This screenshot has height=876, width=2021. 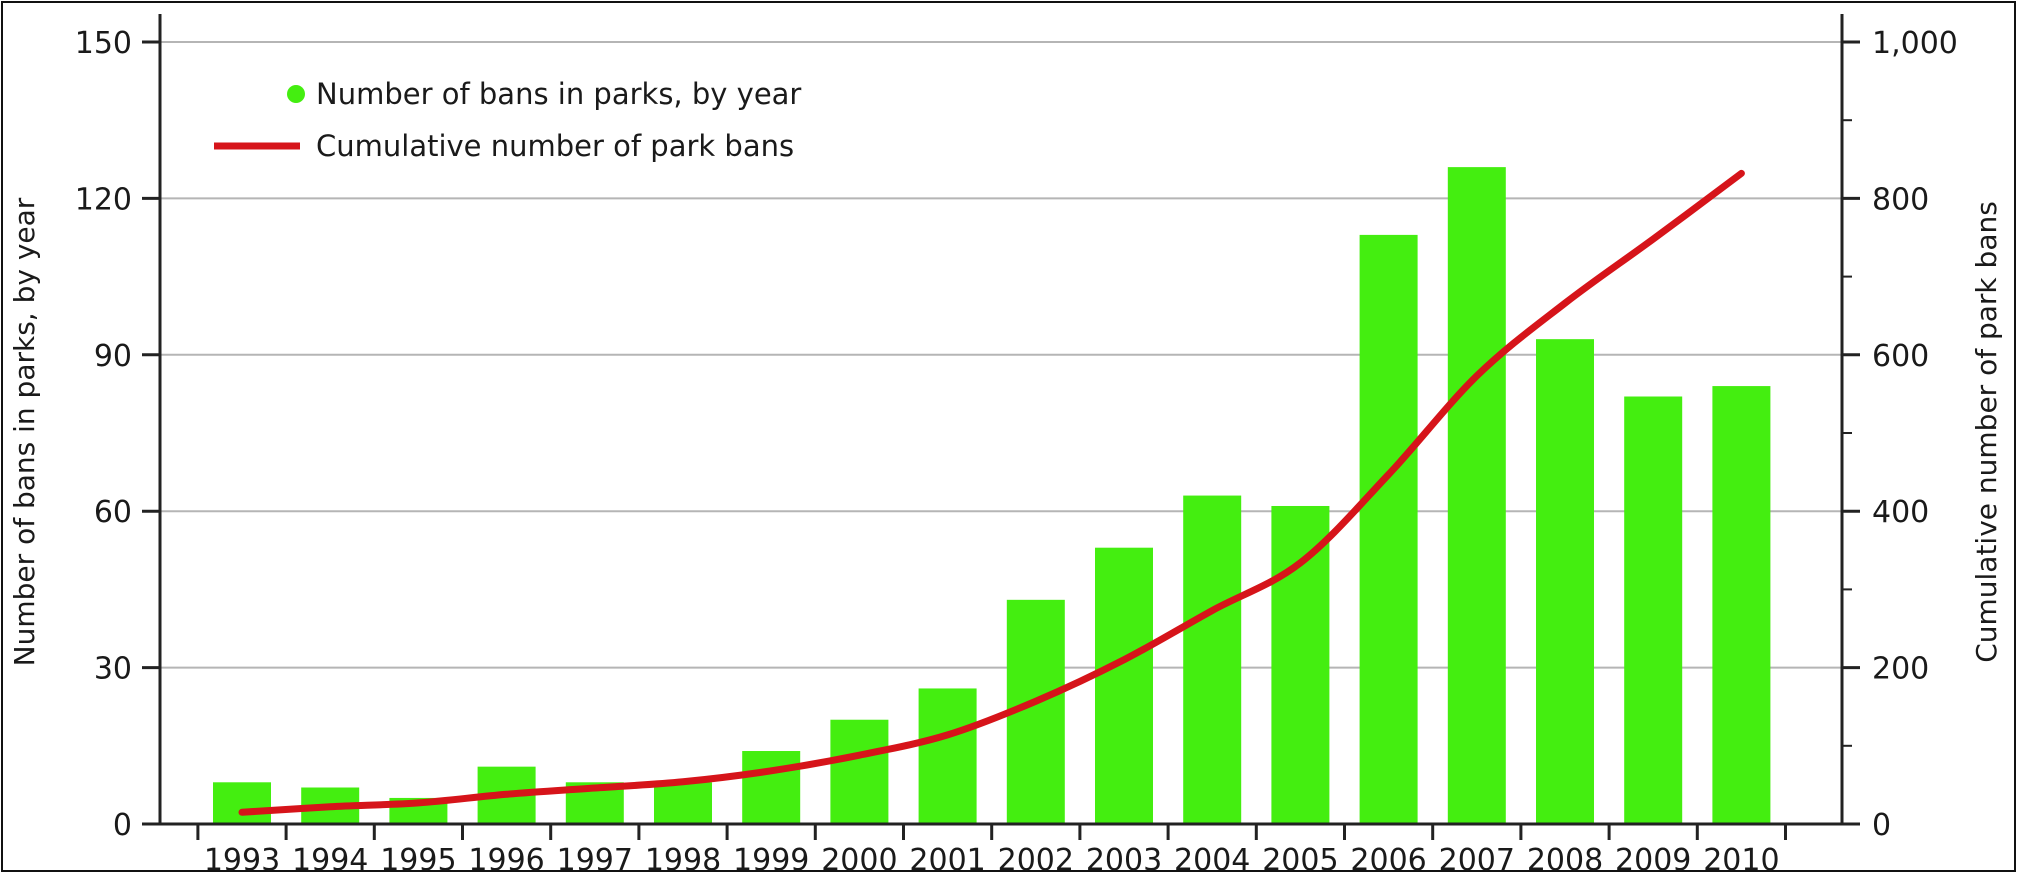 I want to click on x-tick-label: 1999, so click(x=771, y=859).